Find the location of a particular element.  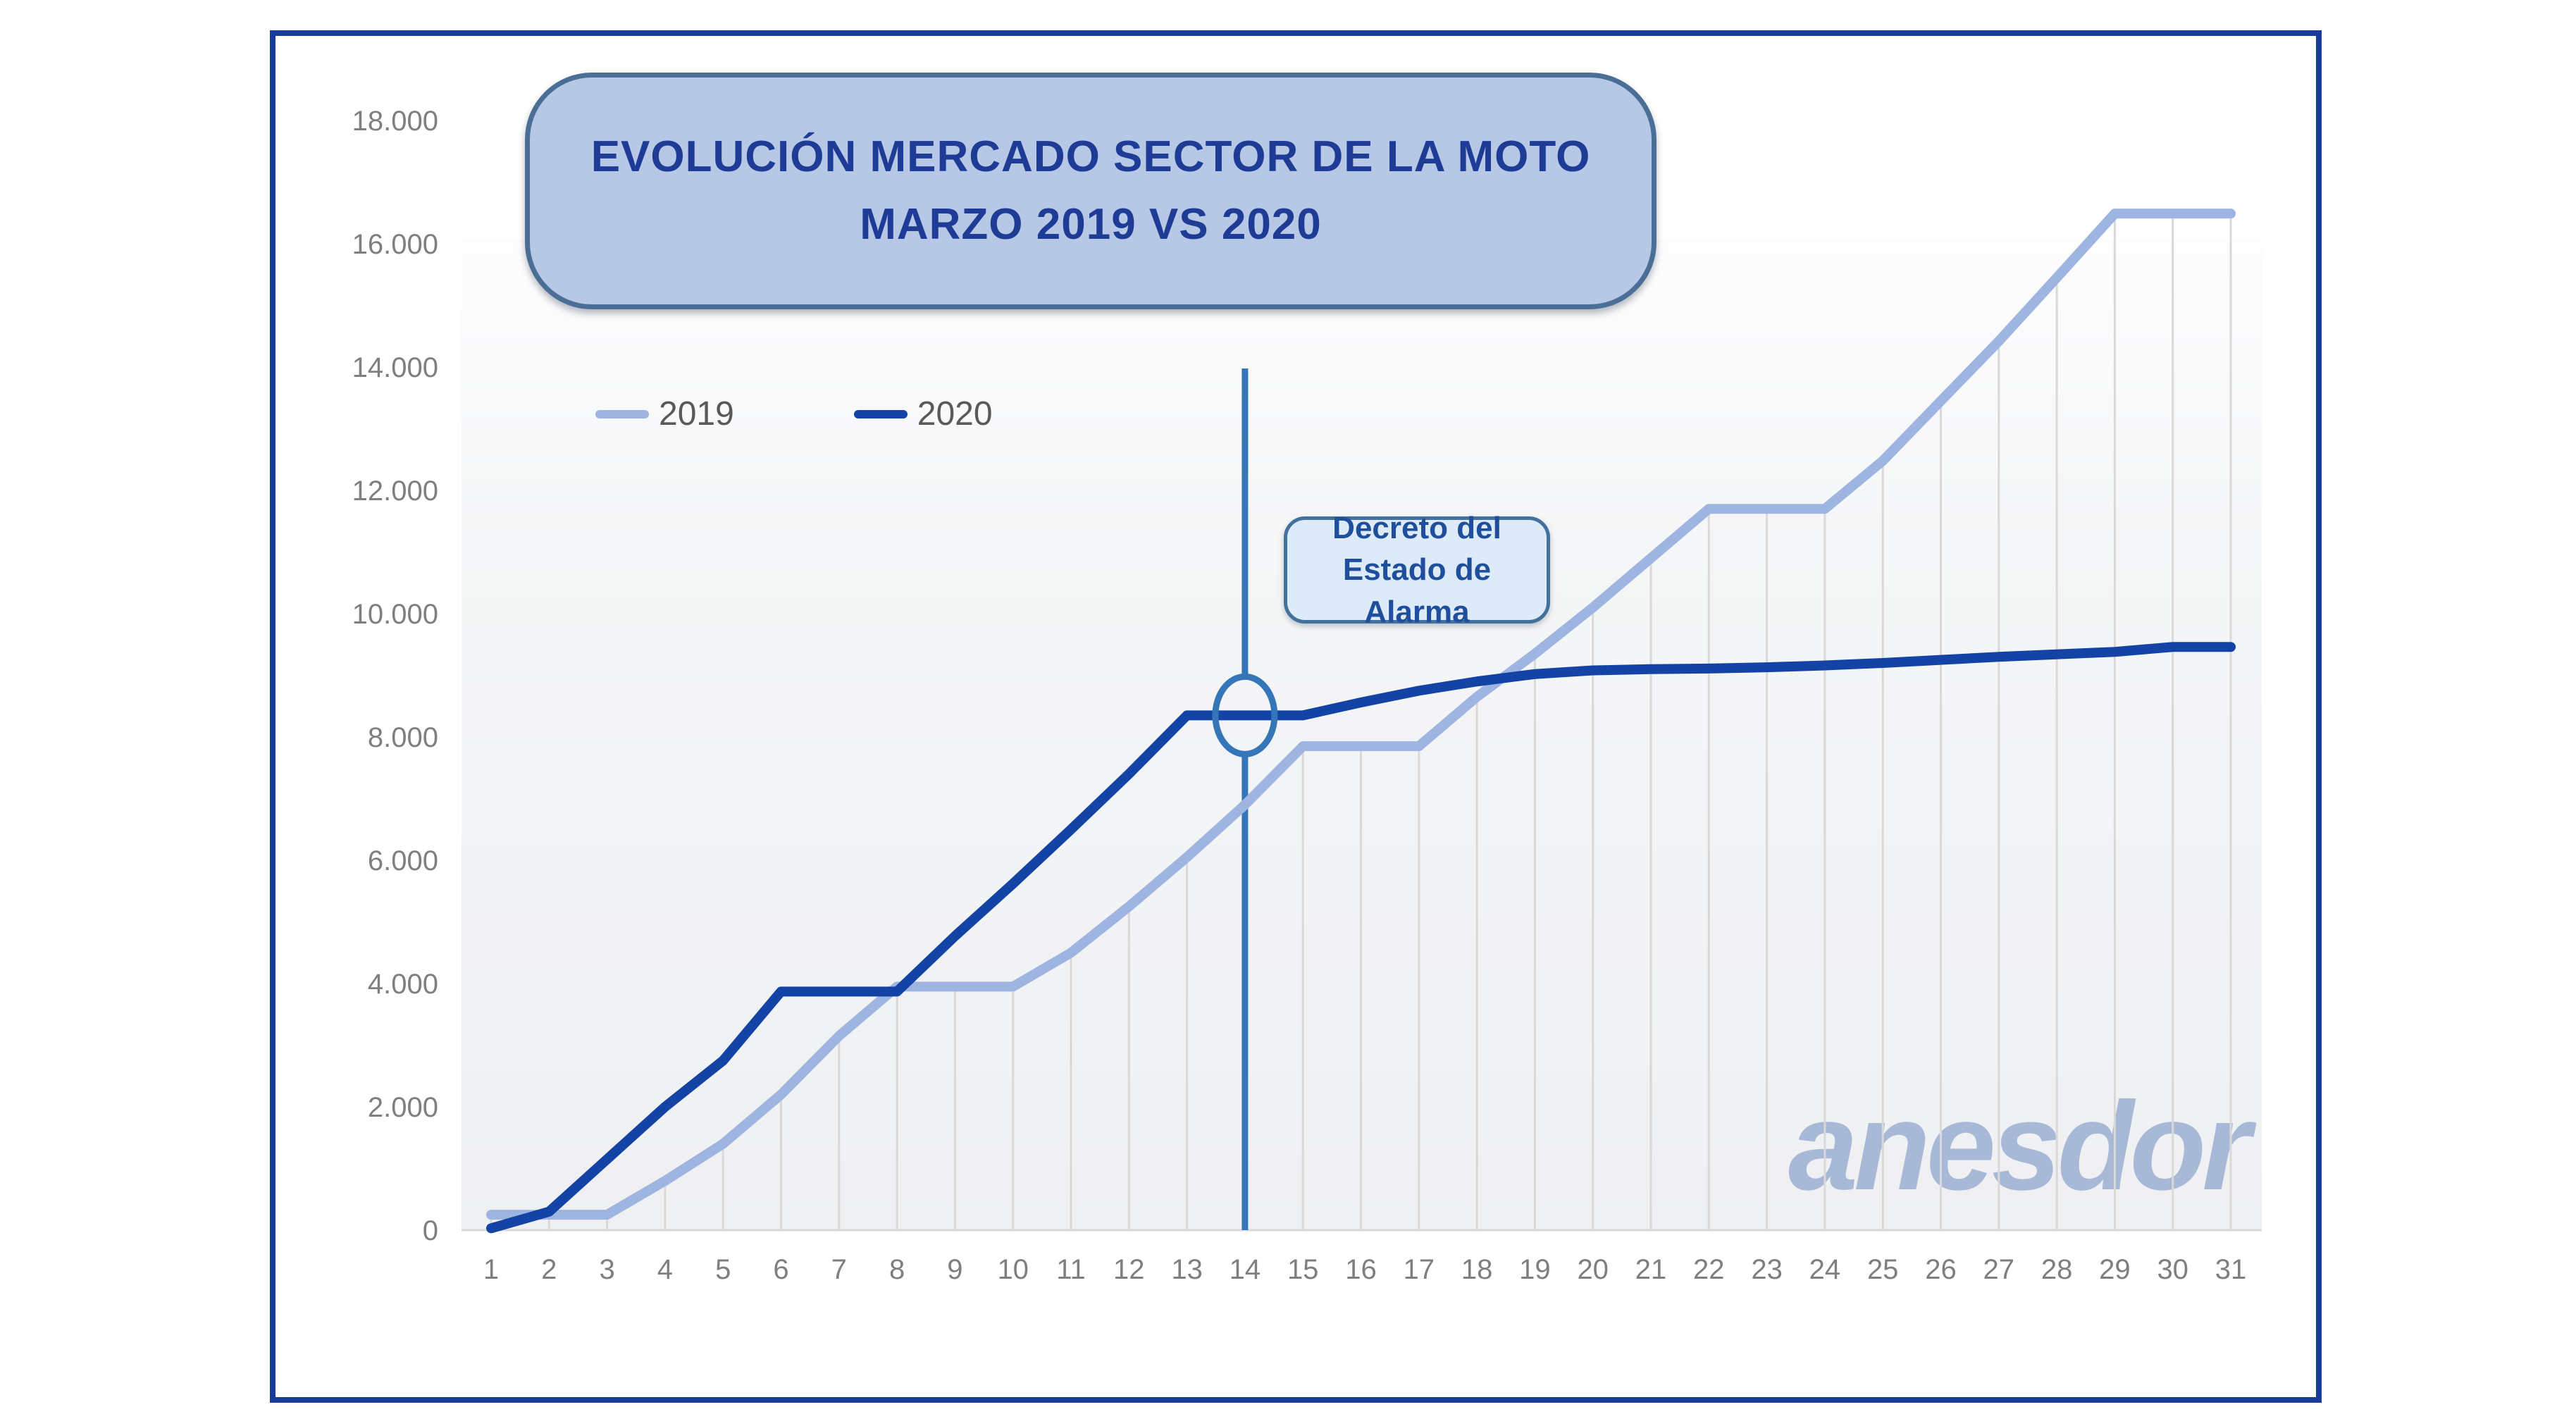

x-tick-label-2: 2 is located at coordinates (549, 1270).